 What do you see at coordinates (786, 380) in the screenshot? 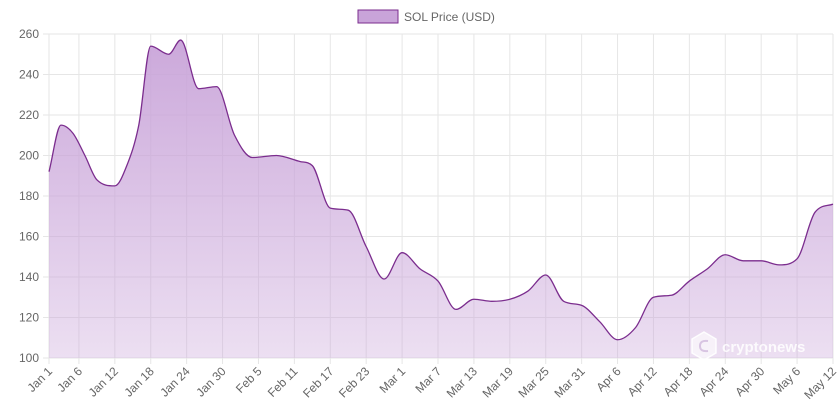
I see `x-tick-label: May 6` at bounding box center [786, 380].